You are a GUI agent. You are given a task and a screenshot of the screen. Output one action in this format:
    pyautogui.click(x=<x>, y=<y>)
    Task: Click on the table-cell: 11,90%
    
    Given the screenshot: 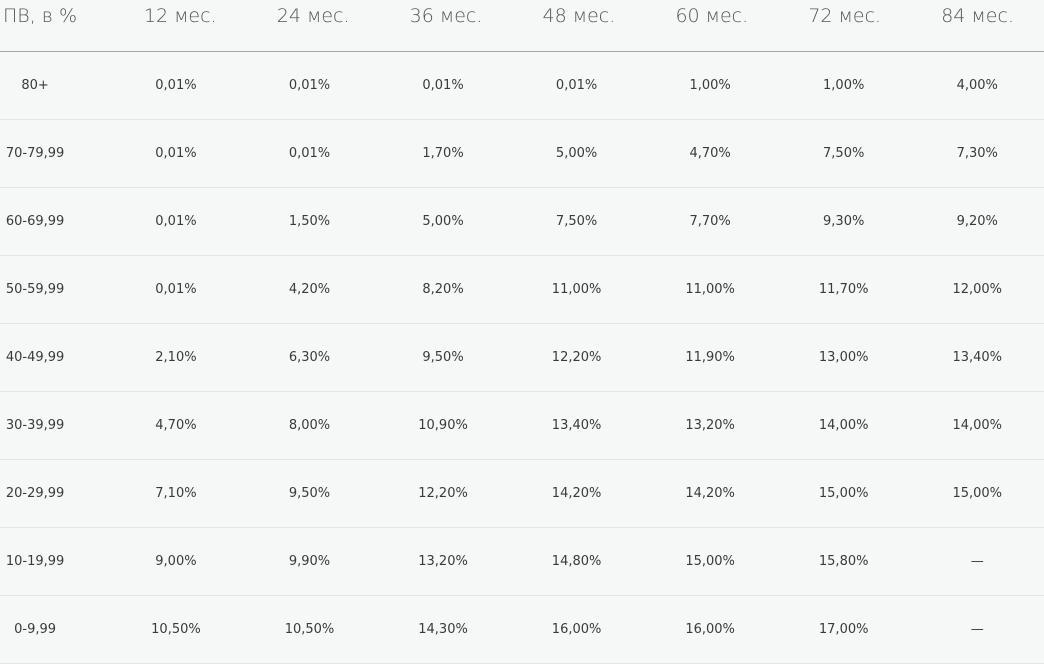 What is the action you would take?
    pyautogui.click(x=710, y=357)
    